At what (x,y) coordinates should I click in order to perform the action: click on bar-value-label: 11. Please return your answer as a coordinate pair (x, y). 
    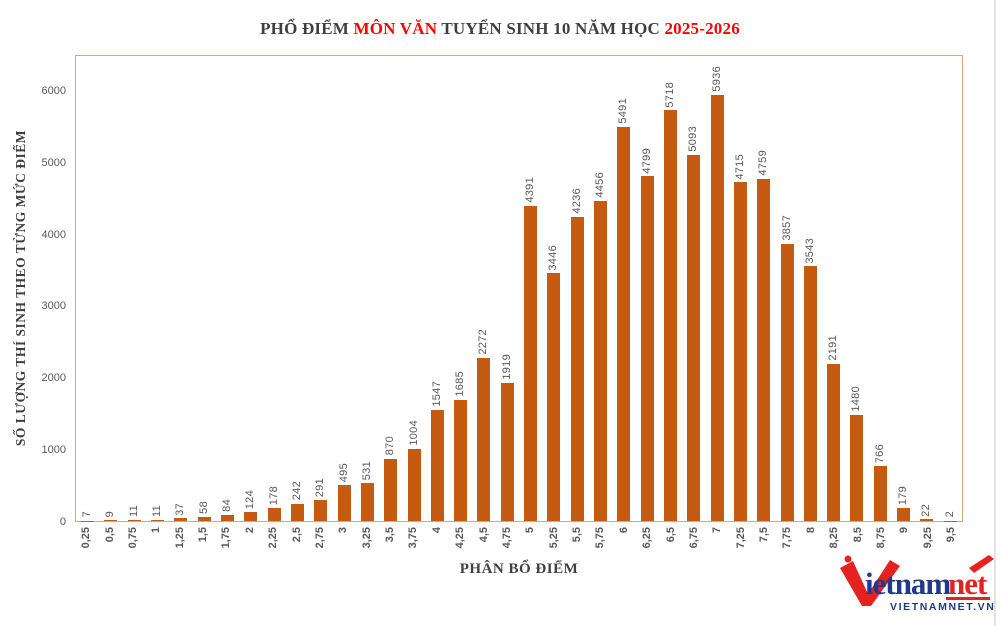
    Looking at the image, I should click on (133, 511).